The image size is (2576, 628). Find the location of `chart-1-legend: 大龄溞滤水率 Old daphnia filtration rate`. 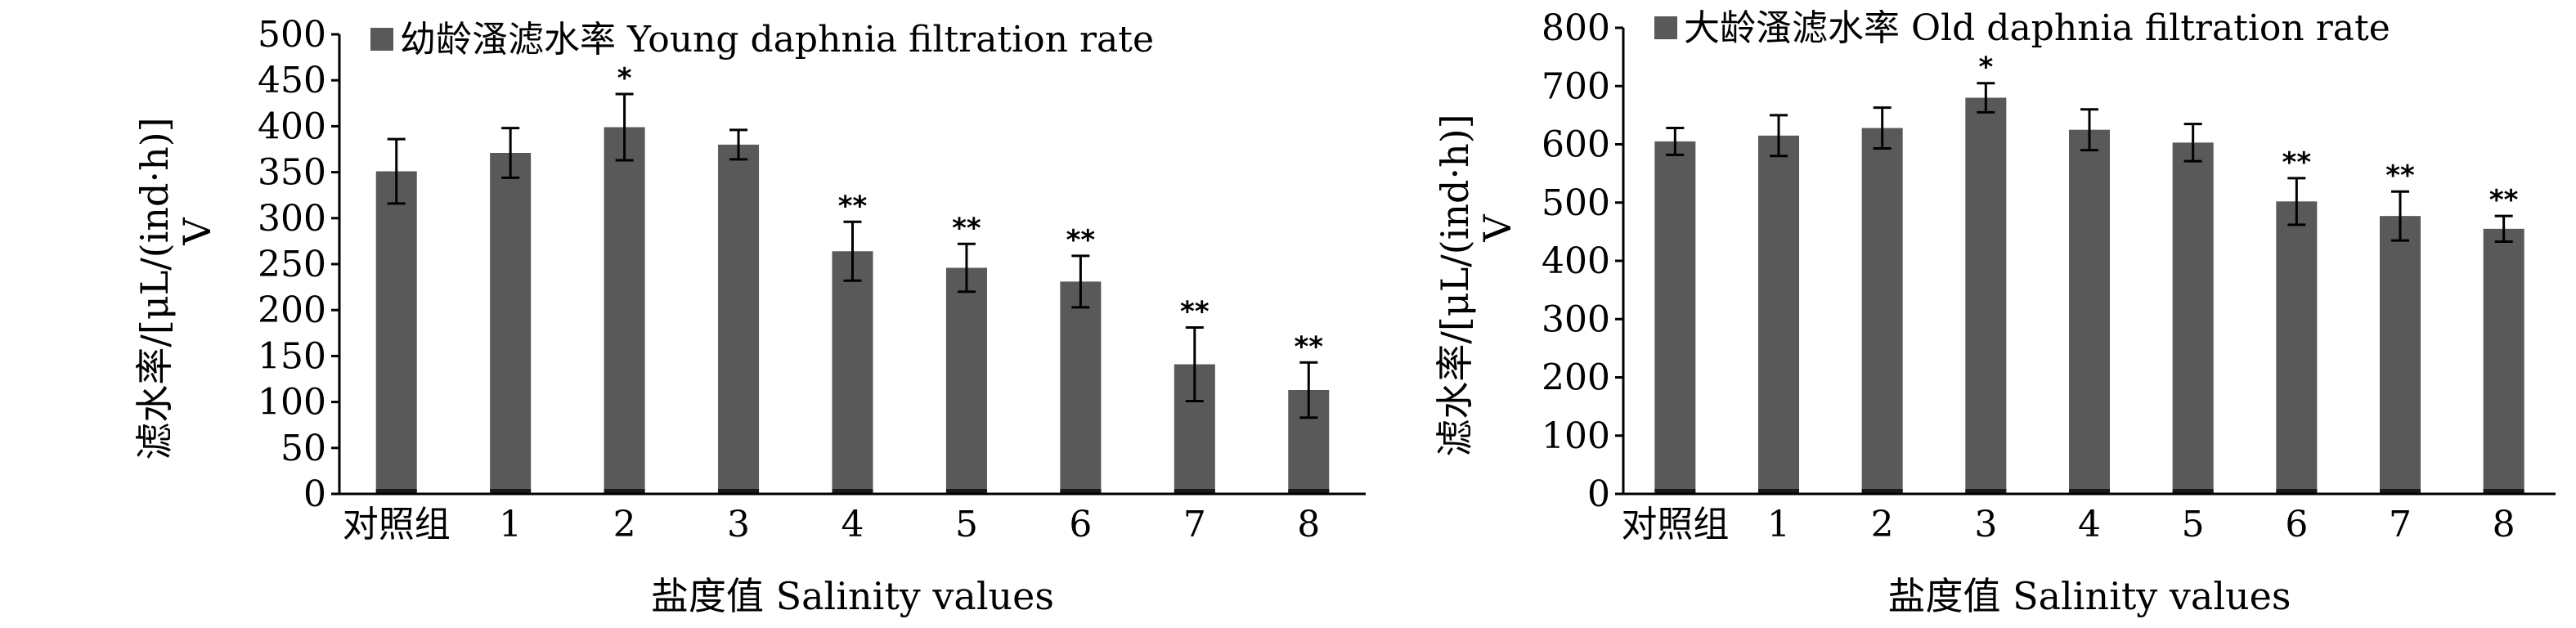

chart-1-legend: 大龄溞滤水率 Old daphnia filtration rate is located at coordinates (2022, 28).